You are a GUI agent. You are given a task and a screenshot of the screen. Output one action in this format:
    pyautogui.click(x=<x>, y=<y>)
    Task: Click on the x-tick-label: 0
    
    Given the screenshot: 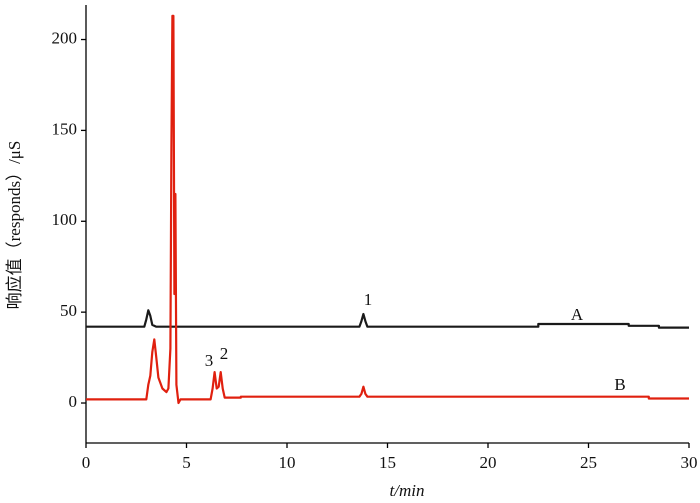 What is the action you would take?
    pyautogui.click(x=86, y=462)
    